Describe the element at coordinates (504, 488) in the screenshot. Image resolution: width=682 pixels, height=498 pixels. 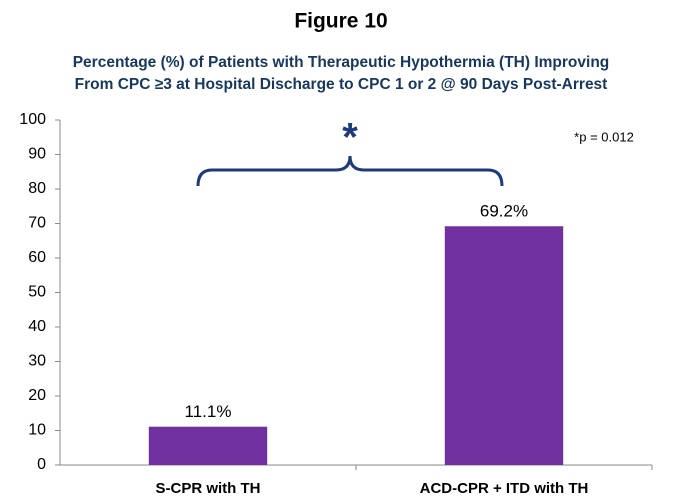
I see `x-tick-label: ACD-CPR + ITD with TH` at that location.